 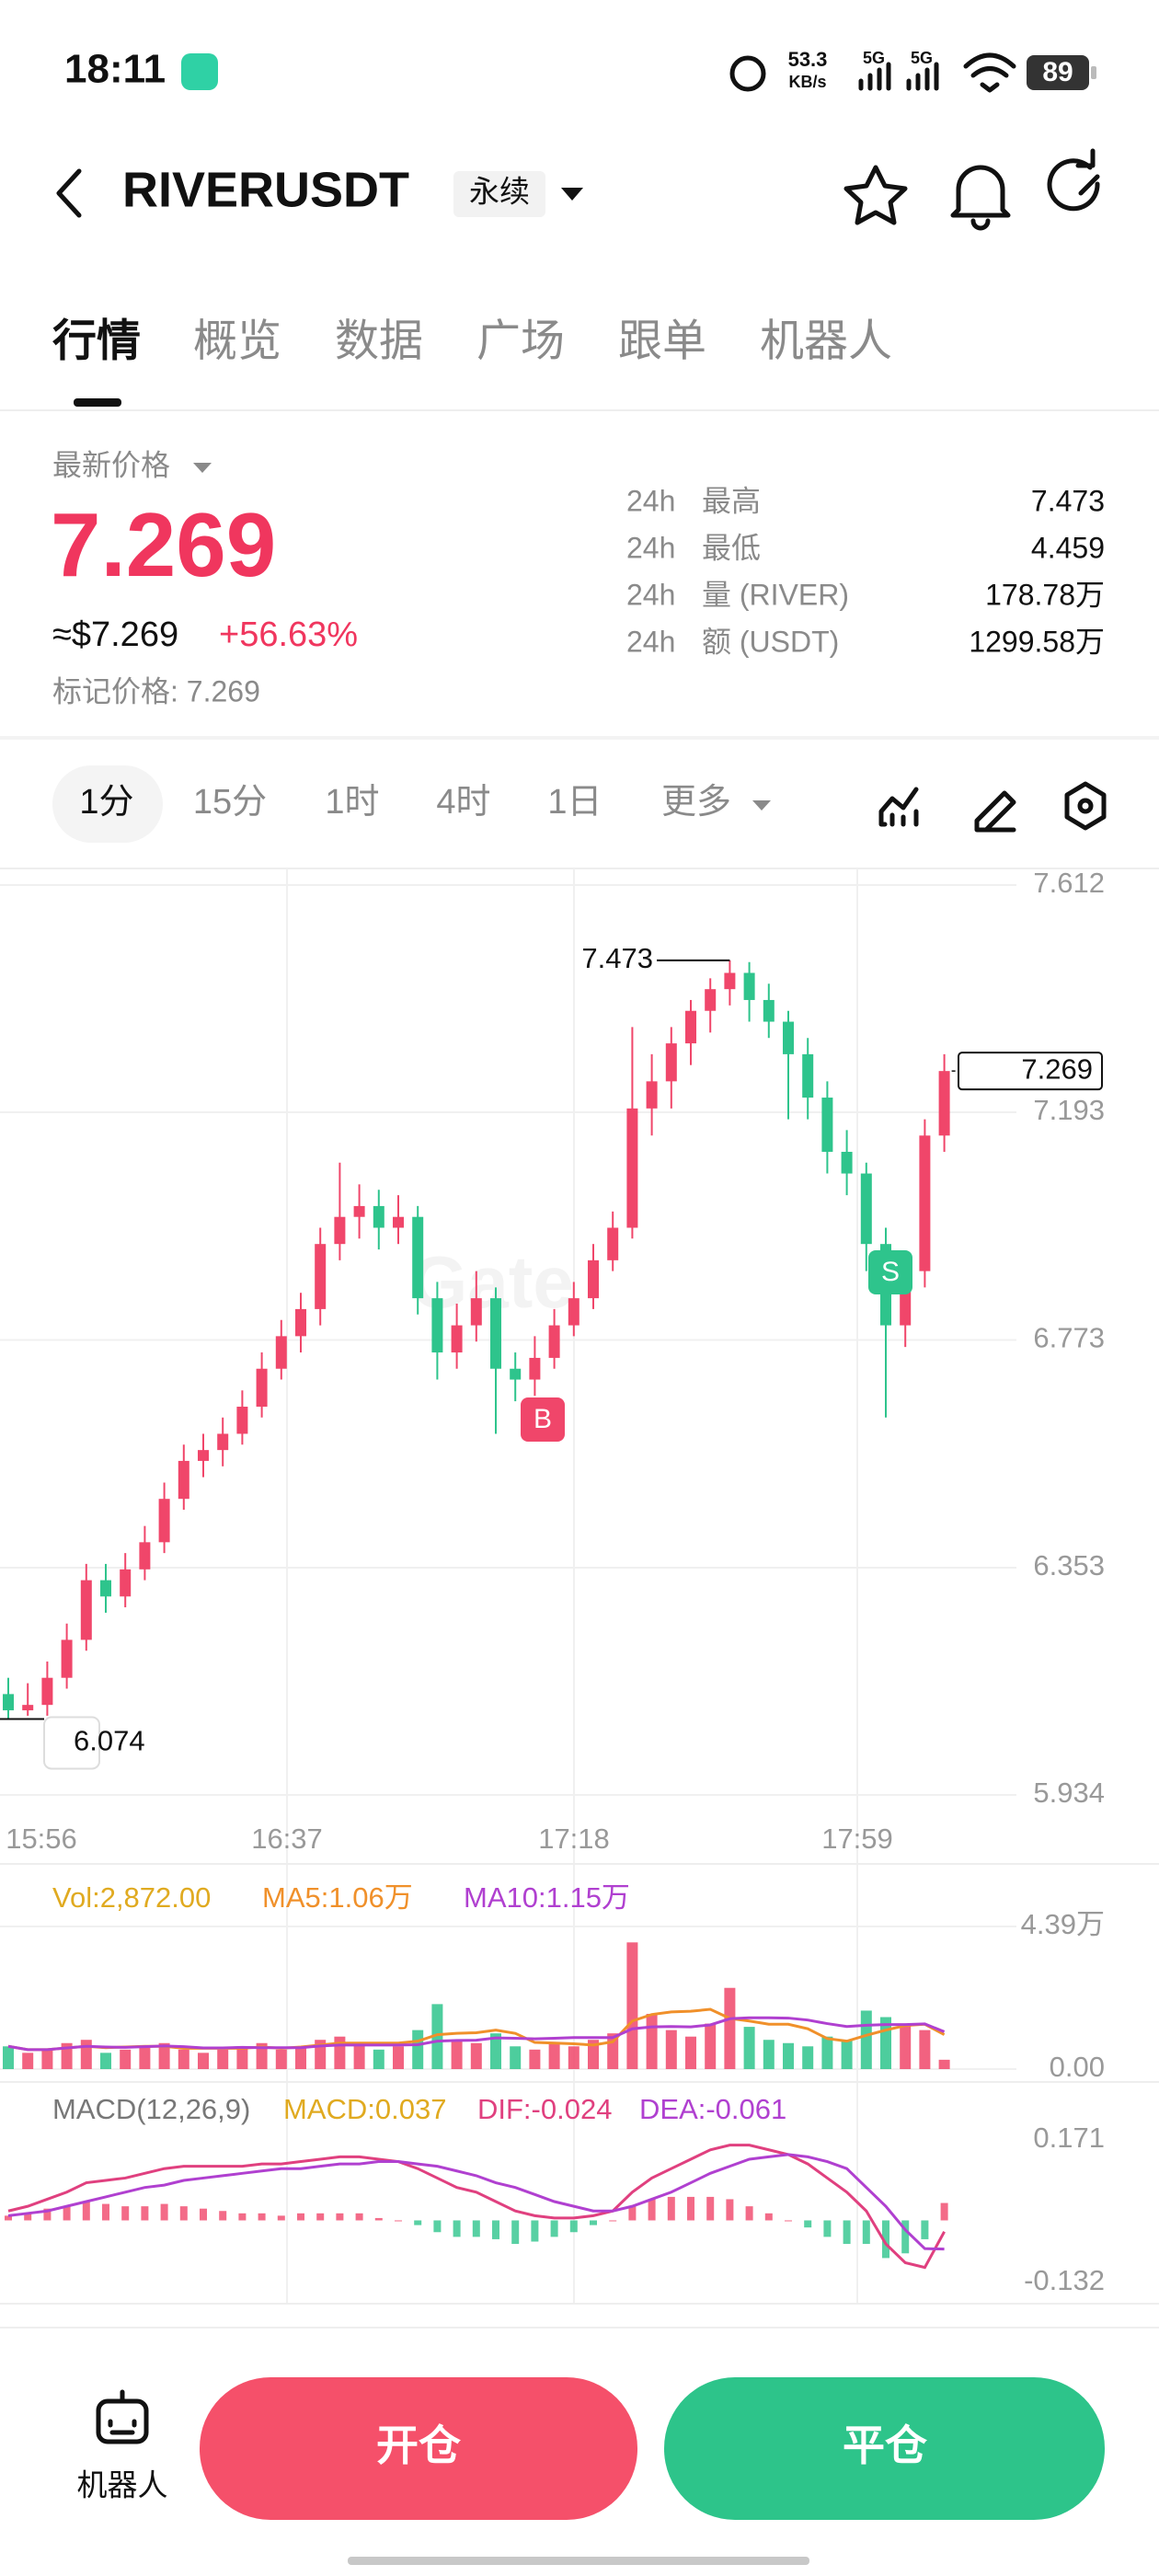 I want to click on tab: 跟单, so click(x=662, y=341).